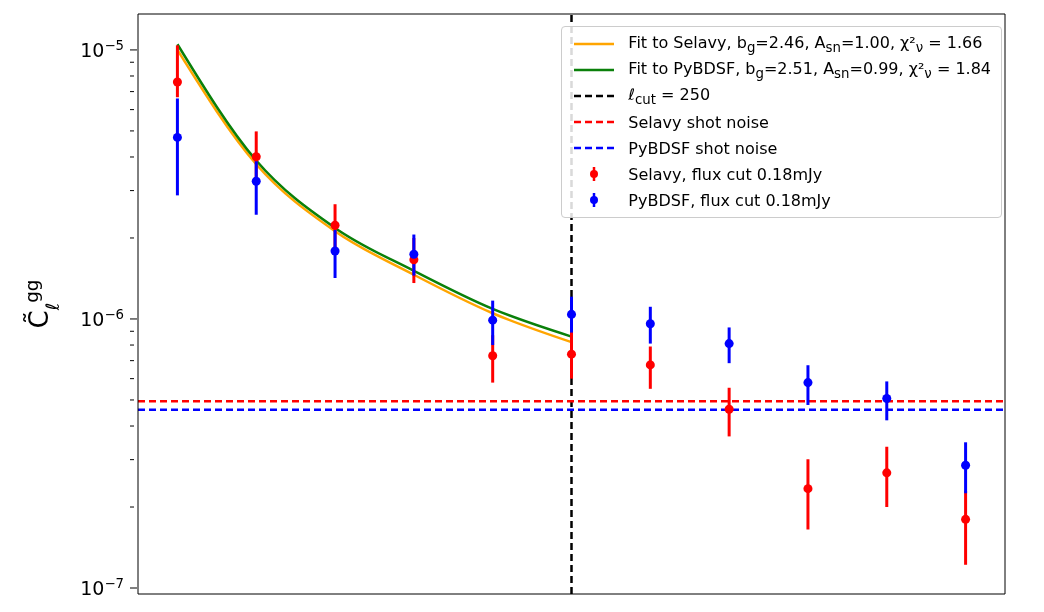 The width and height of the screenshot is (1044, 612). What do you see at coordinates (102, 318) in the screenshot?
I see `y-tick-label: 10$^{−6}$` at bounding box center [102, 318].